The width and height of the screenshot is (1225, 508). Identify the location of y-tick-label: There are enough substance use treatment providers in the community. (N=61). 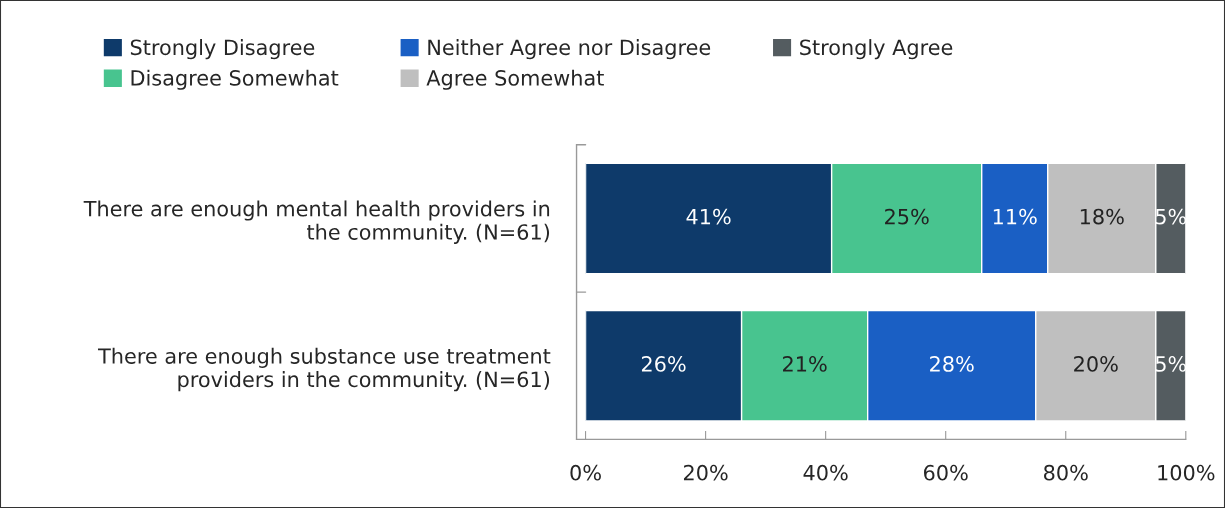
(324, 369).